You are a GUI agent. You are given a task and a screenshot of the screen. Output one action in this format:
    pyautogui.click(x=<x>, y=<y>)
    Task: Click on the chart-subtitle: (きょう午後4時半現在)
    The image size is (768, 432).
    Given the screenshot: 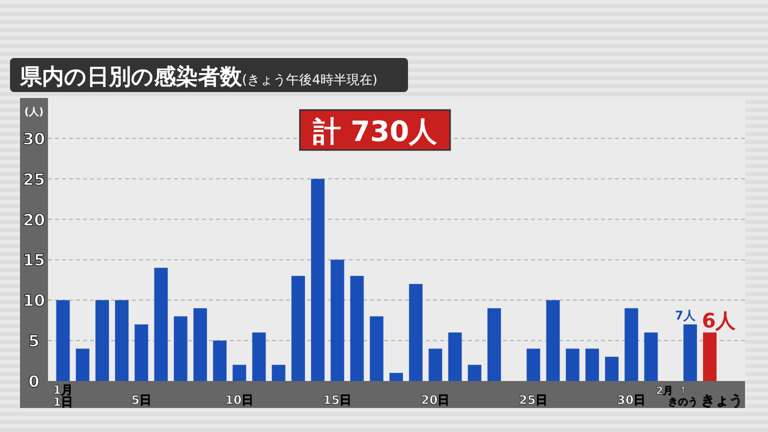 What is the action you would take?
    pyautogui.click(x=310, y=80)
    